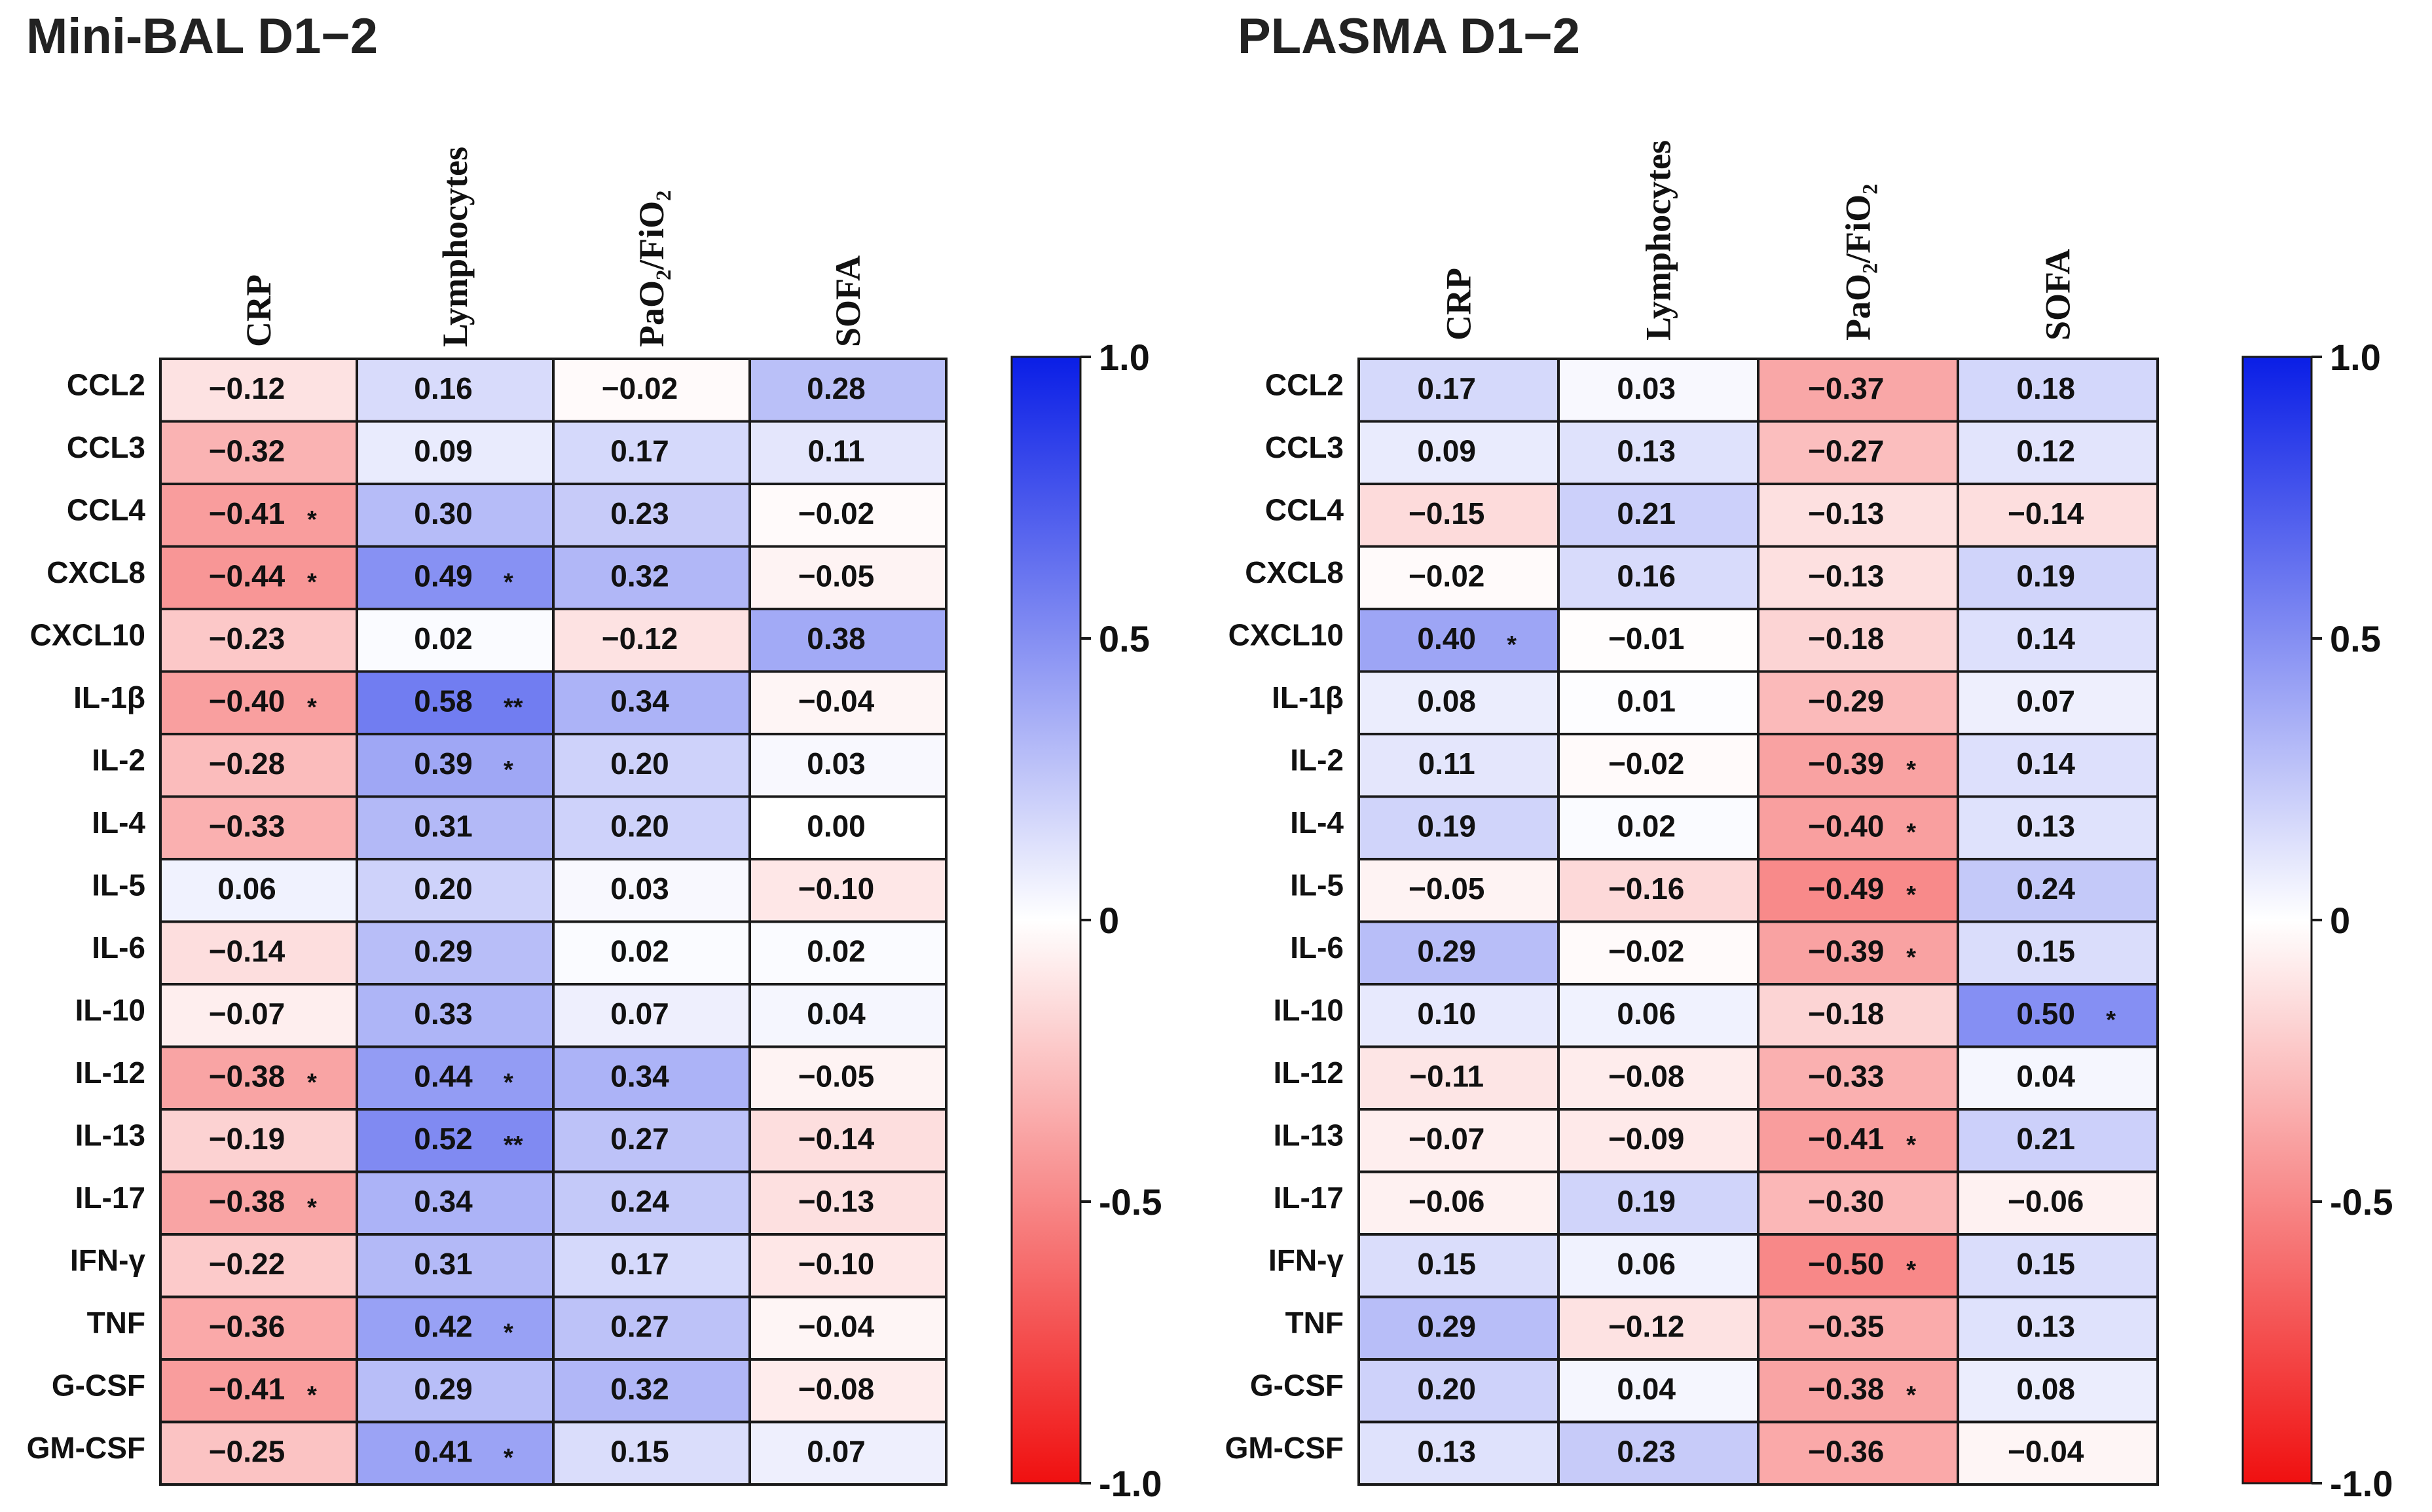  What do you see at coordinates (443, 1452) in the screenshot?
I see `cell-value-label: 0.41` at bounding box center [443, 1452].